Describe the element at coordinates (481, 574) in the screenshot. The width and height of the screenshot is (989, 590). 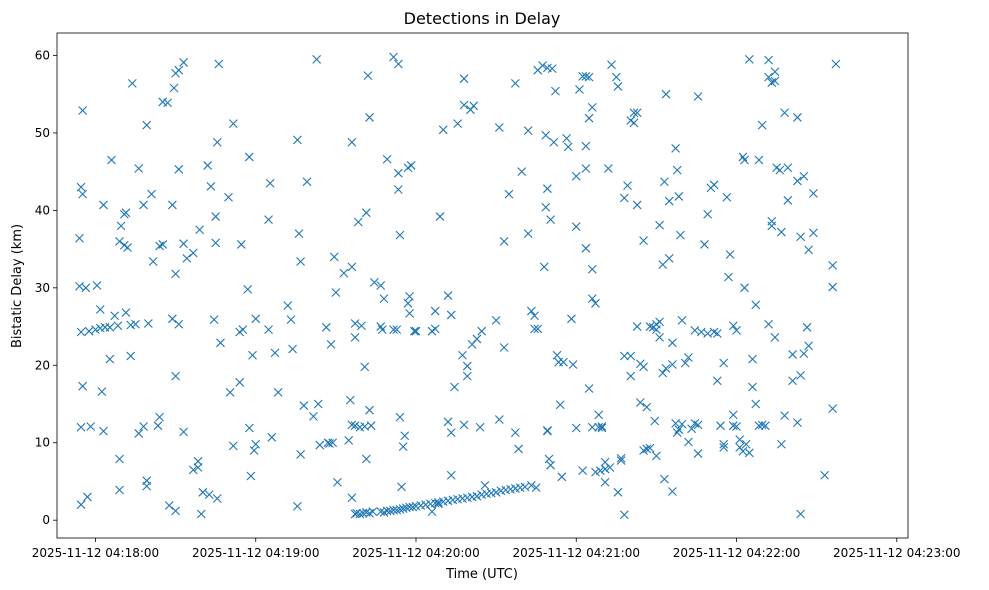
I see `x-axis-label: Time (UTC)` at that location.